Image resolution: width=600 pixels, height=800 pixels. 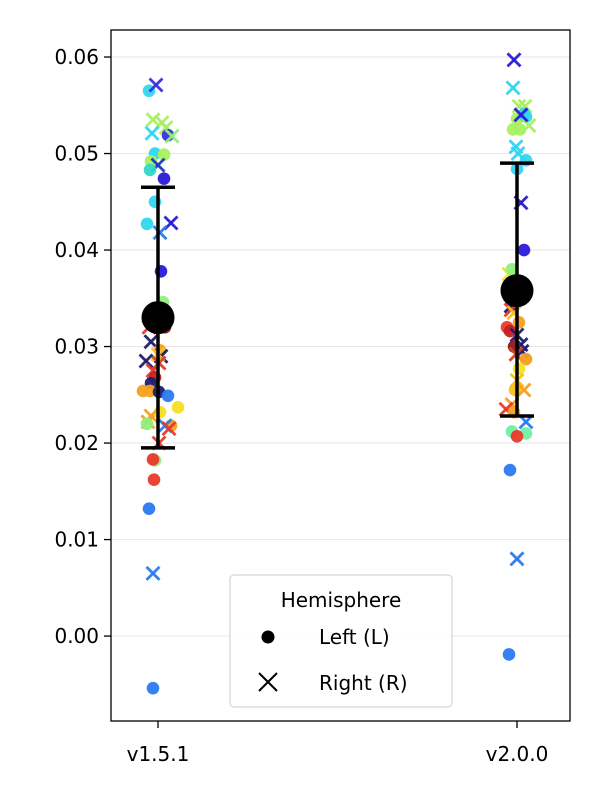 What do you see at coordinates (76, 443) in the screenshot?
I see `y-tick-label: 0.02` at bounding box center [76, 443].